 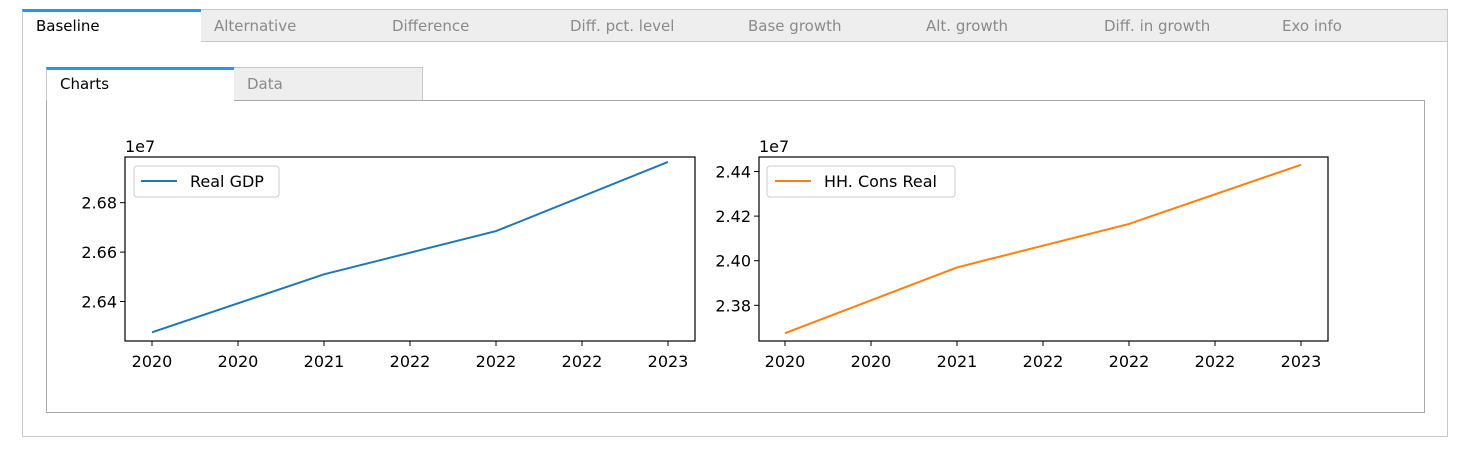 I want to click on inner-tab-bar: Charts Data, so click(x=234, y=84).